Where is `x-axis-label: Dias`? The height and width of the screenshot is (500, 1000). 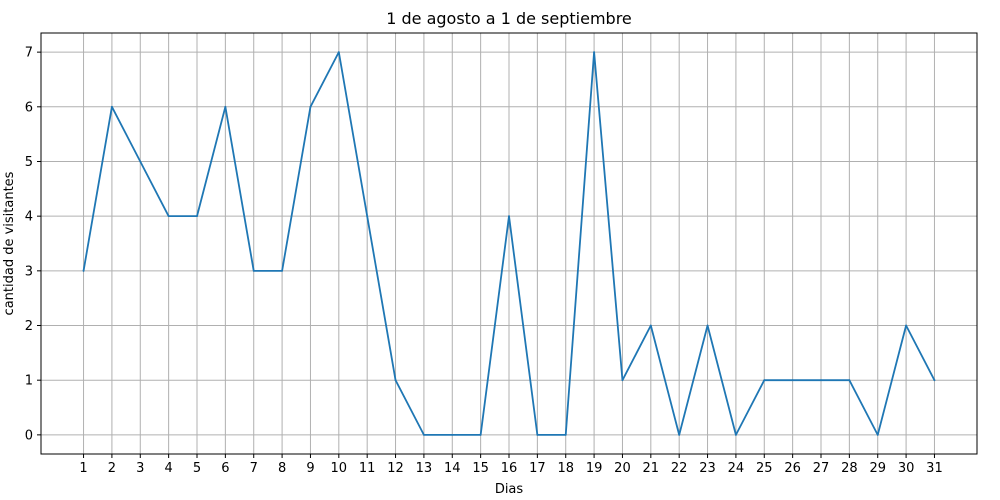
x-axis-label: Dias is located at coordinates (509, 489).